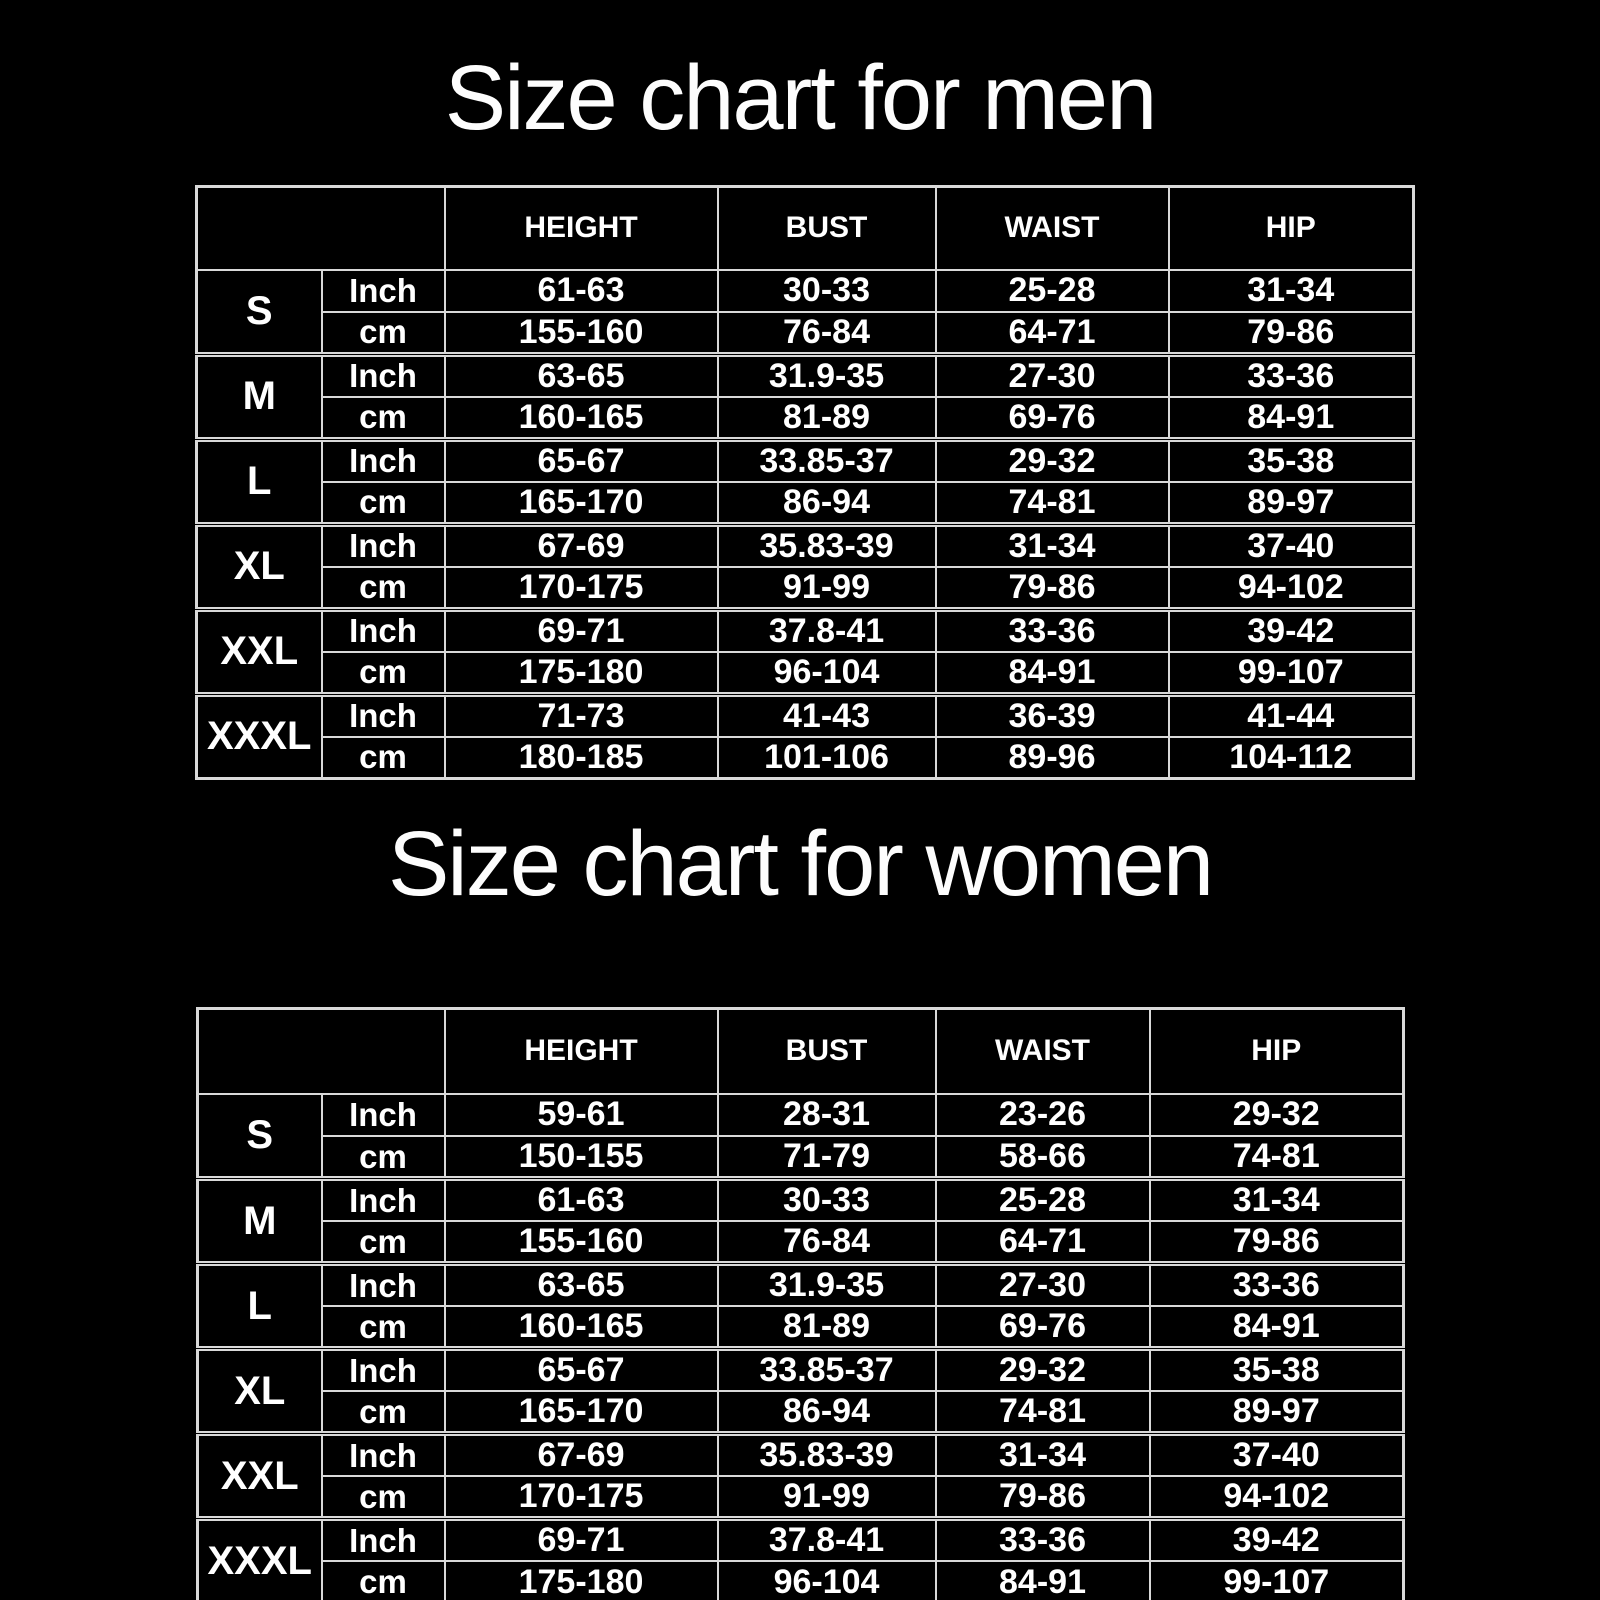  I want to click on header-row: HEIGHT BUST WAIST HIP, so click(800, 1051).